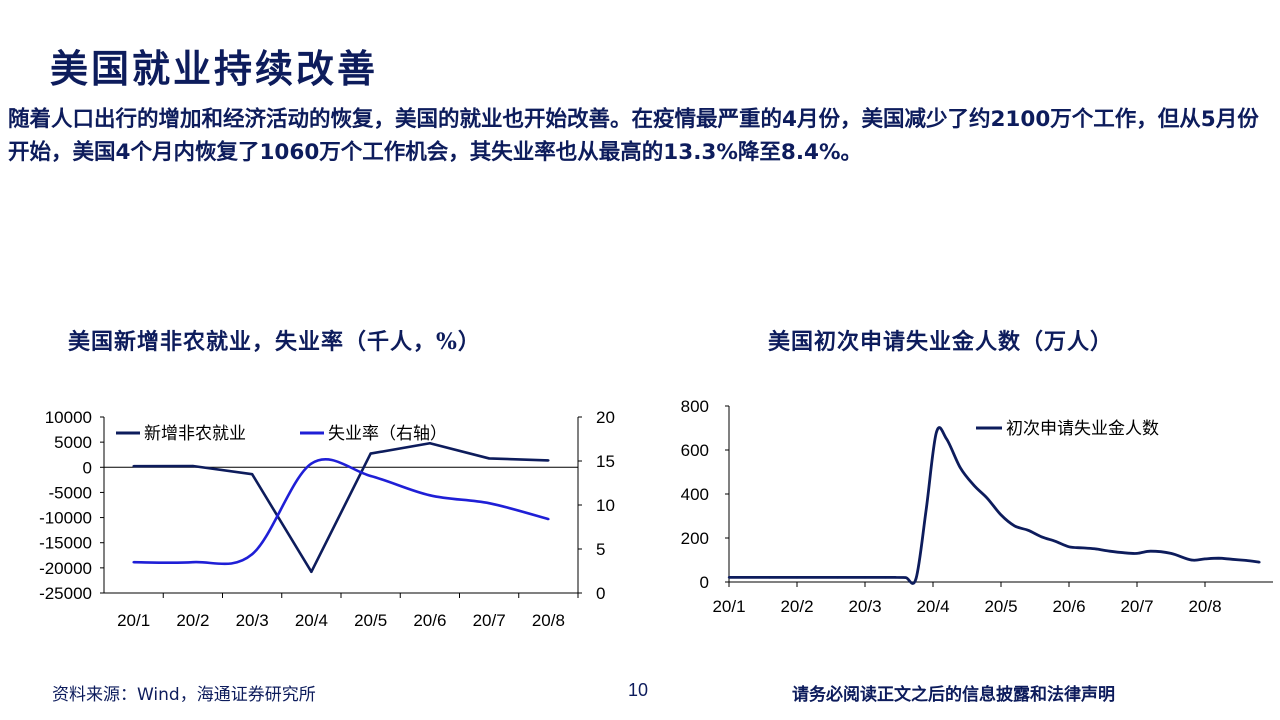 The height and width of the screenshot is (720, 1280). I want to click on right-tick-label: 20, so click(605, 417).